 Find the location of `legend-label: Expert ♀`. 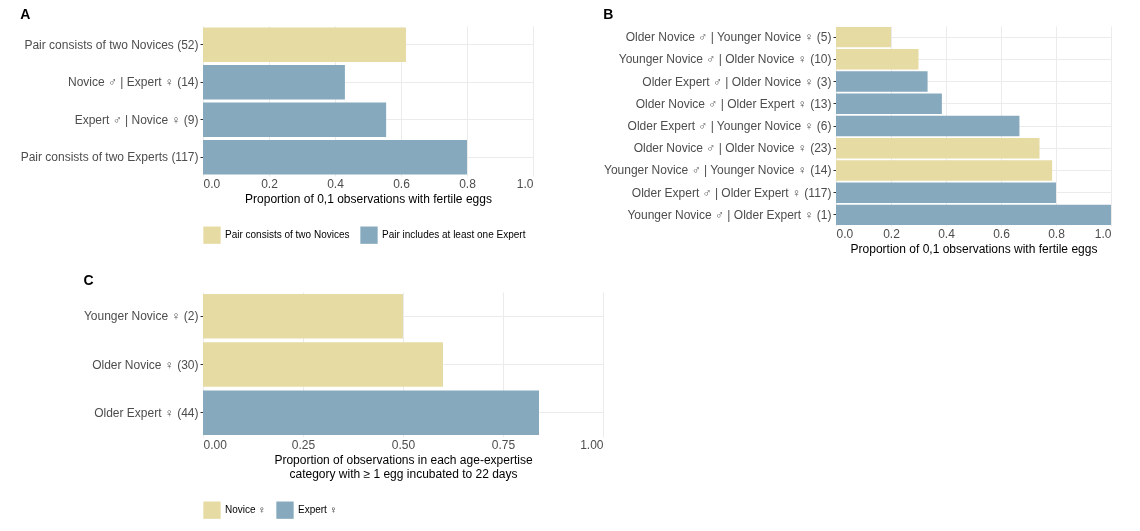

legend-label: Expert ♀ is located at coordinates (318, 510).